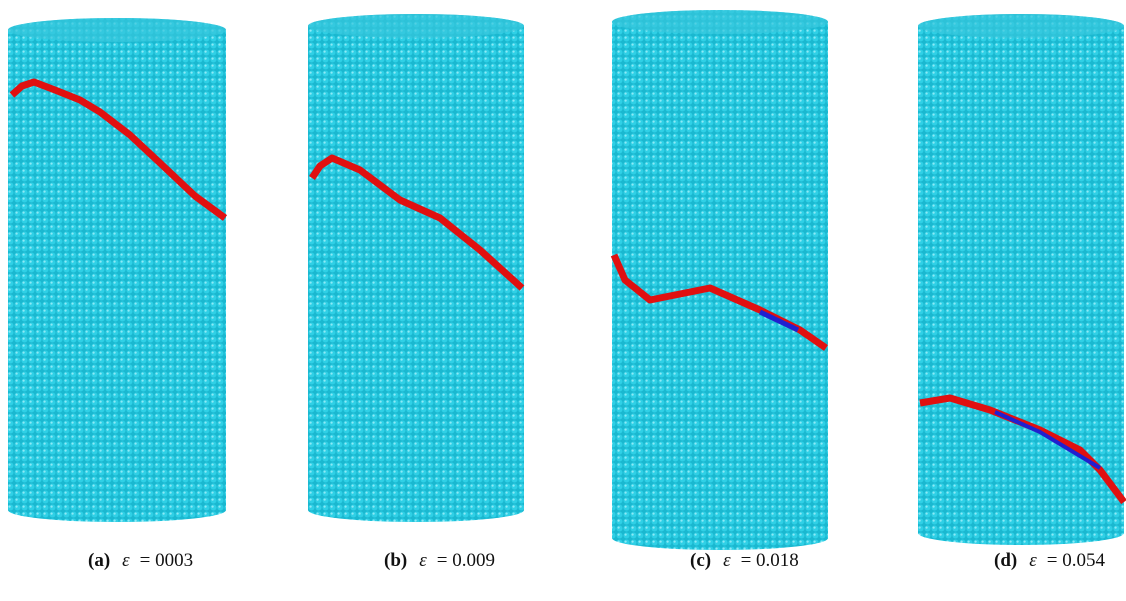 This screenshot has height=601, width=1126. I want to click on panel-label: (c), so click(701, 560).